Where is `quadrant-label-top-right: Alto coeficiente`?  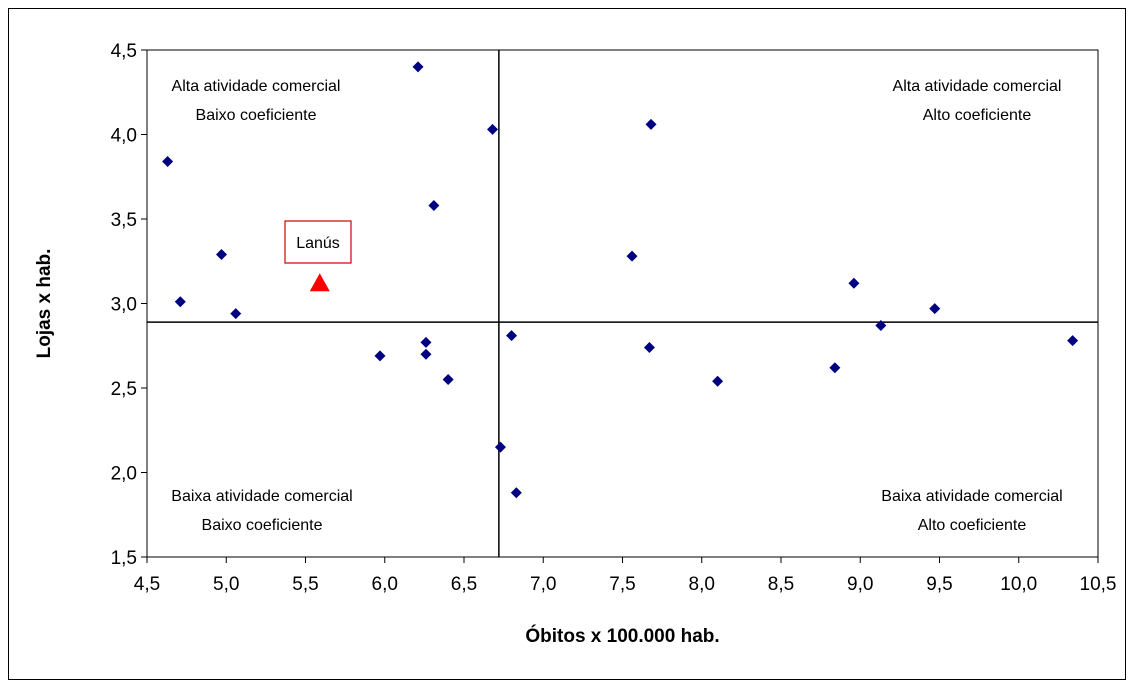 quadrant-label-top-right: Alto coeficiente is located at coordinates (977, 115).